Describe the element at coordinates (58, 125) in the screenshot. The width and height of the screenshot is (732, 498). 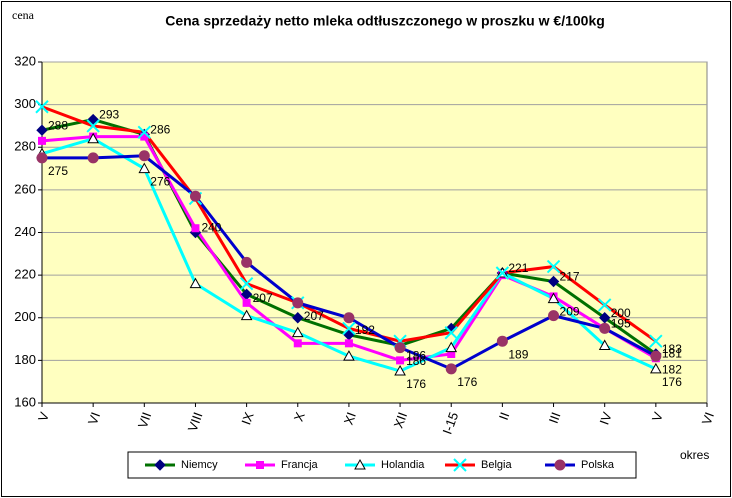
I see `data-label: 288` at that location.